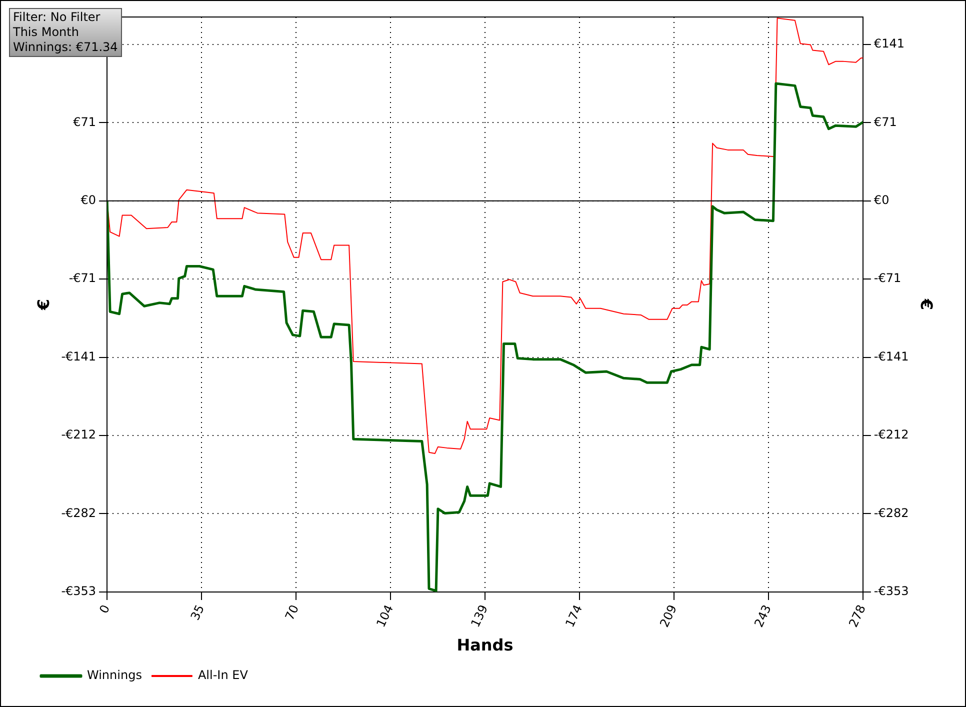 This screenshot has height=707, width=966. What do you see at coordinates (78, 591) in the screenshot?
I see `y-tick-label: -€353` at bounding box center [78, 591].